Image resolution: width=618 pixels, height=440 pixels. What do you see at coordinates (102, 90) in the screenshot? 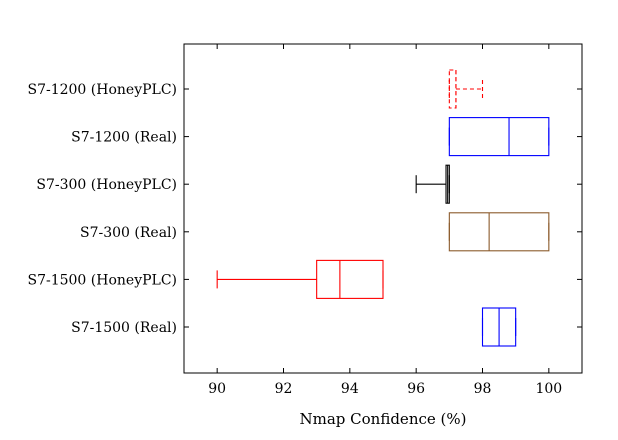
I see `y-category-label: S7-1200 (HoneyPLC)` at bounding box center [102, 90].